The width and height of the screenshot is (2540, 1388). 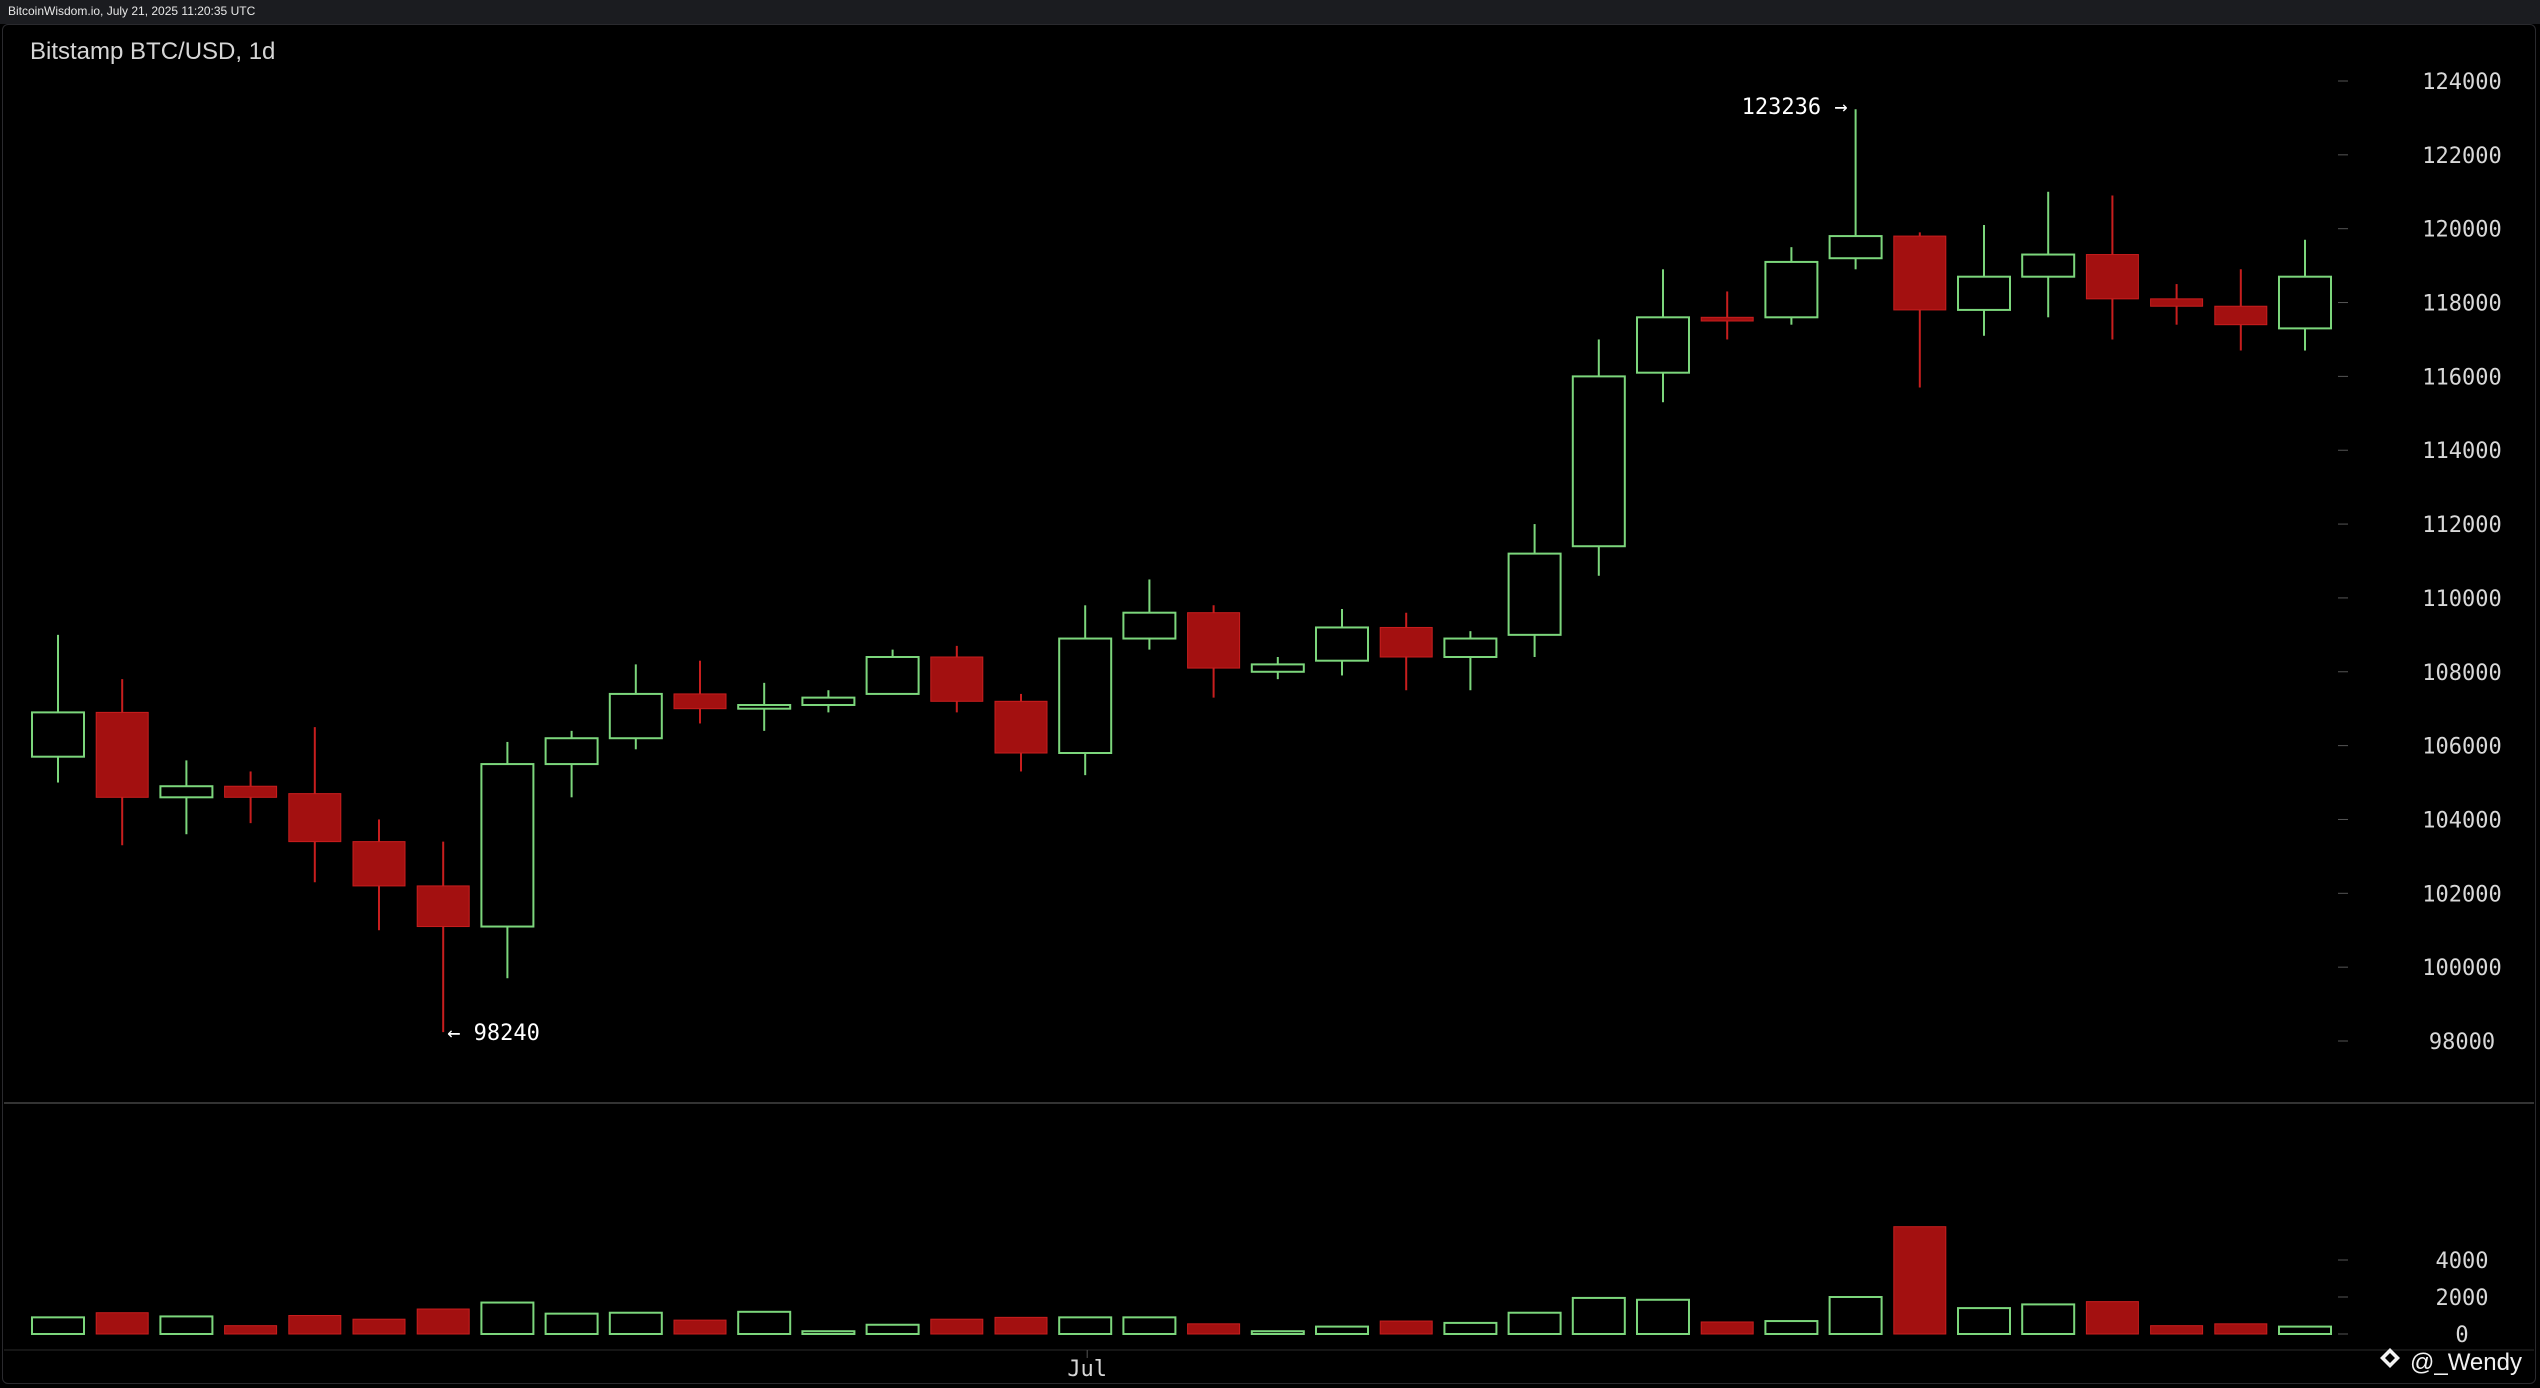 I want to click on watermark: @_Wendy, so click(x=2450, y=1361).